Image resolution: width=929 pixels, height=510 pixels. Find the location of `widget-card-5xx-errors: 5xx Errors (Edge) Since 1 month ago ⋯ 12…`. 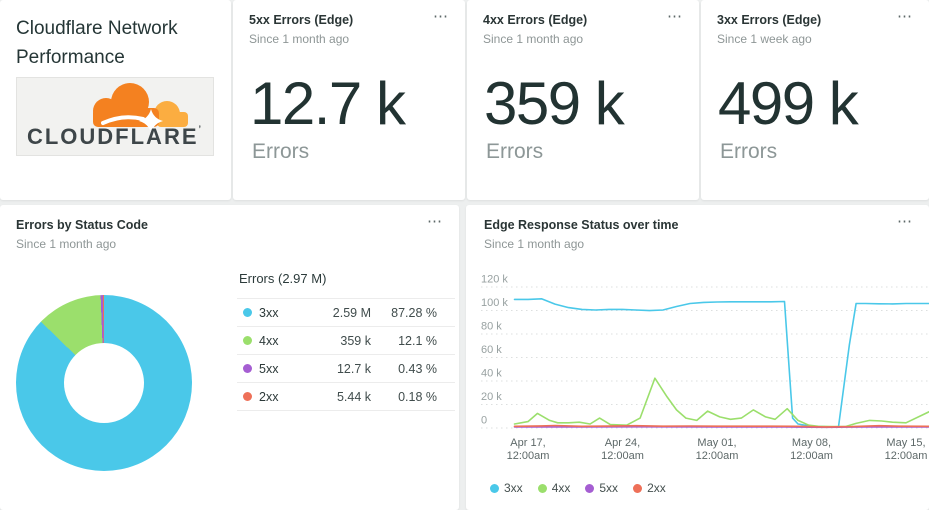

widget-card-5xx-errors: 5xx Errors (Edge) Since 1 month ago ⋯ 12… is located at coordinates (349, 100).